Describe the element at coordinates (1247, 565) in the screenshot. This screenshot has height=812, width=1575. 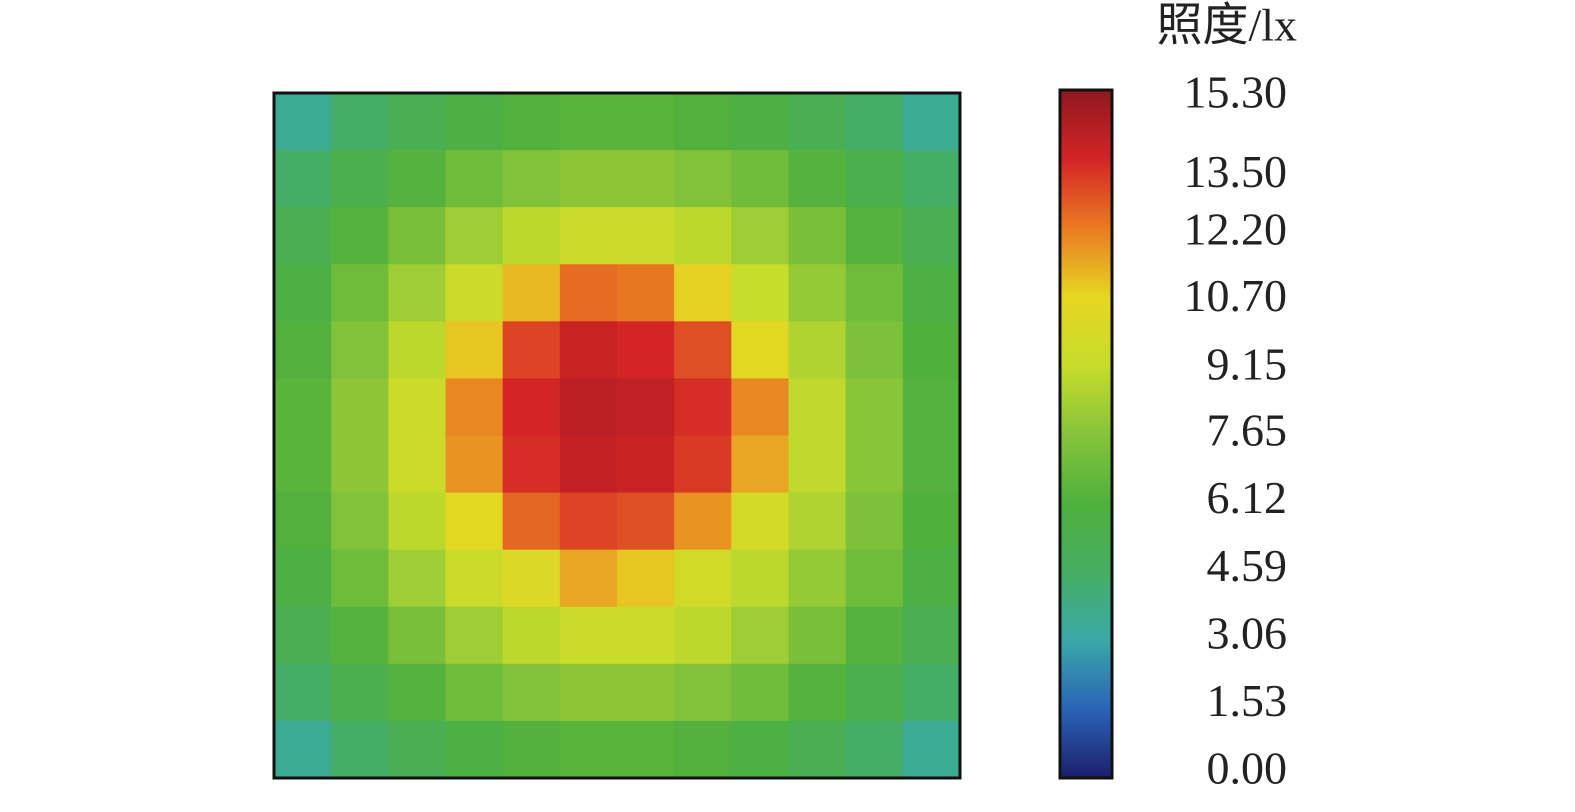
I see `colorbar-tick-label: 4.59` at that location.